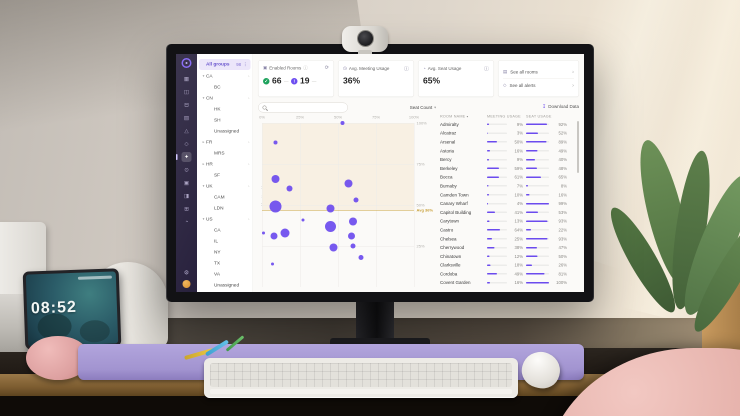 The image size is (740, 416). What do you see at coordinates (503, 221) in the screenshot?
I see `table-row: Carytown 13% 93%` at bounding box center [503, 221].